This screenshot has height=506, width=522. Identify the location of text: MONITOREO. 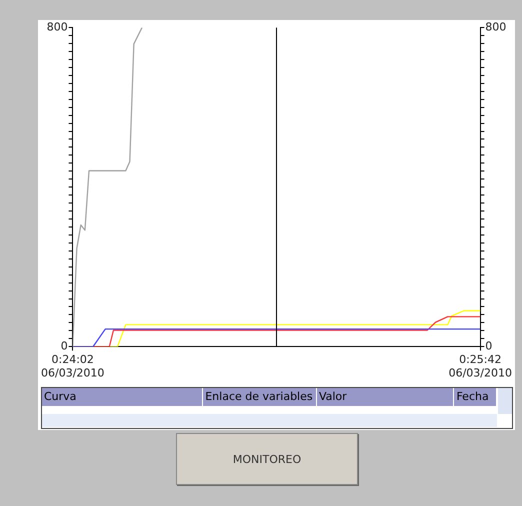
(267, 459).